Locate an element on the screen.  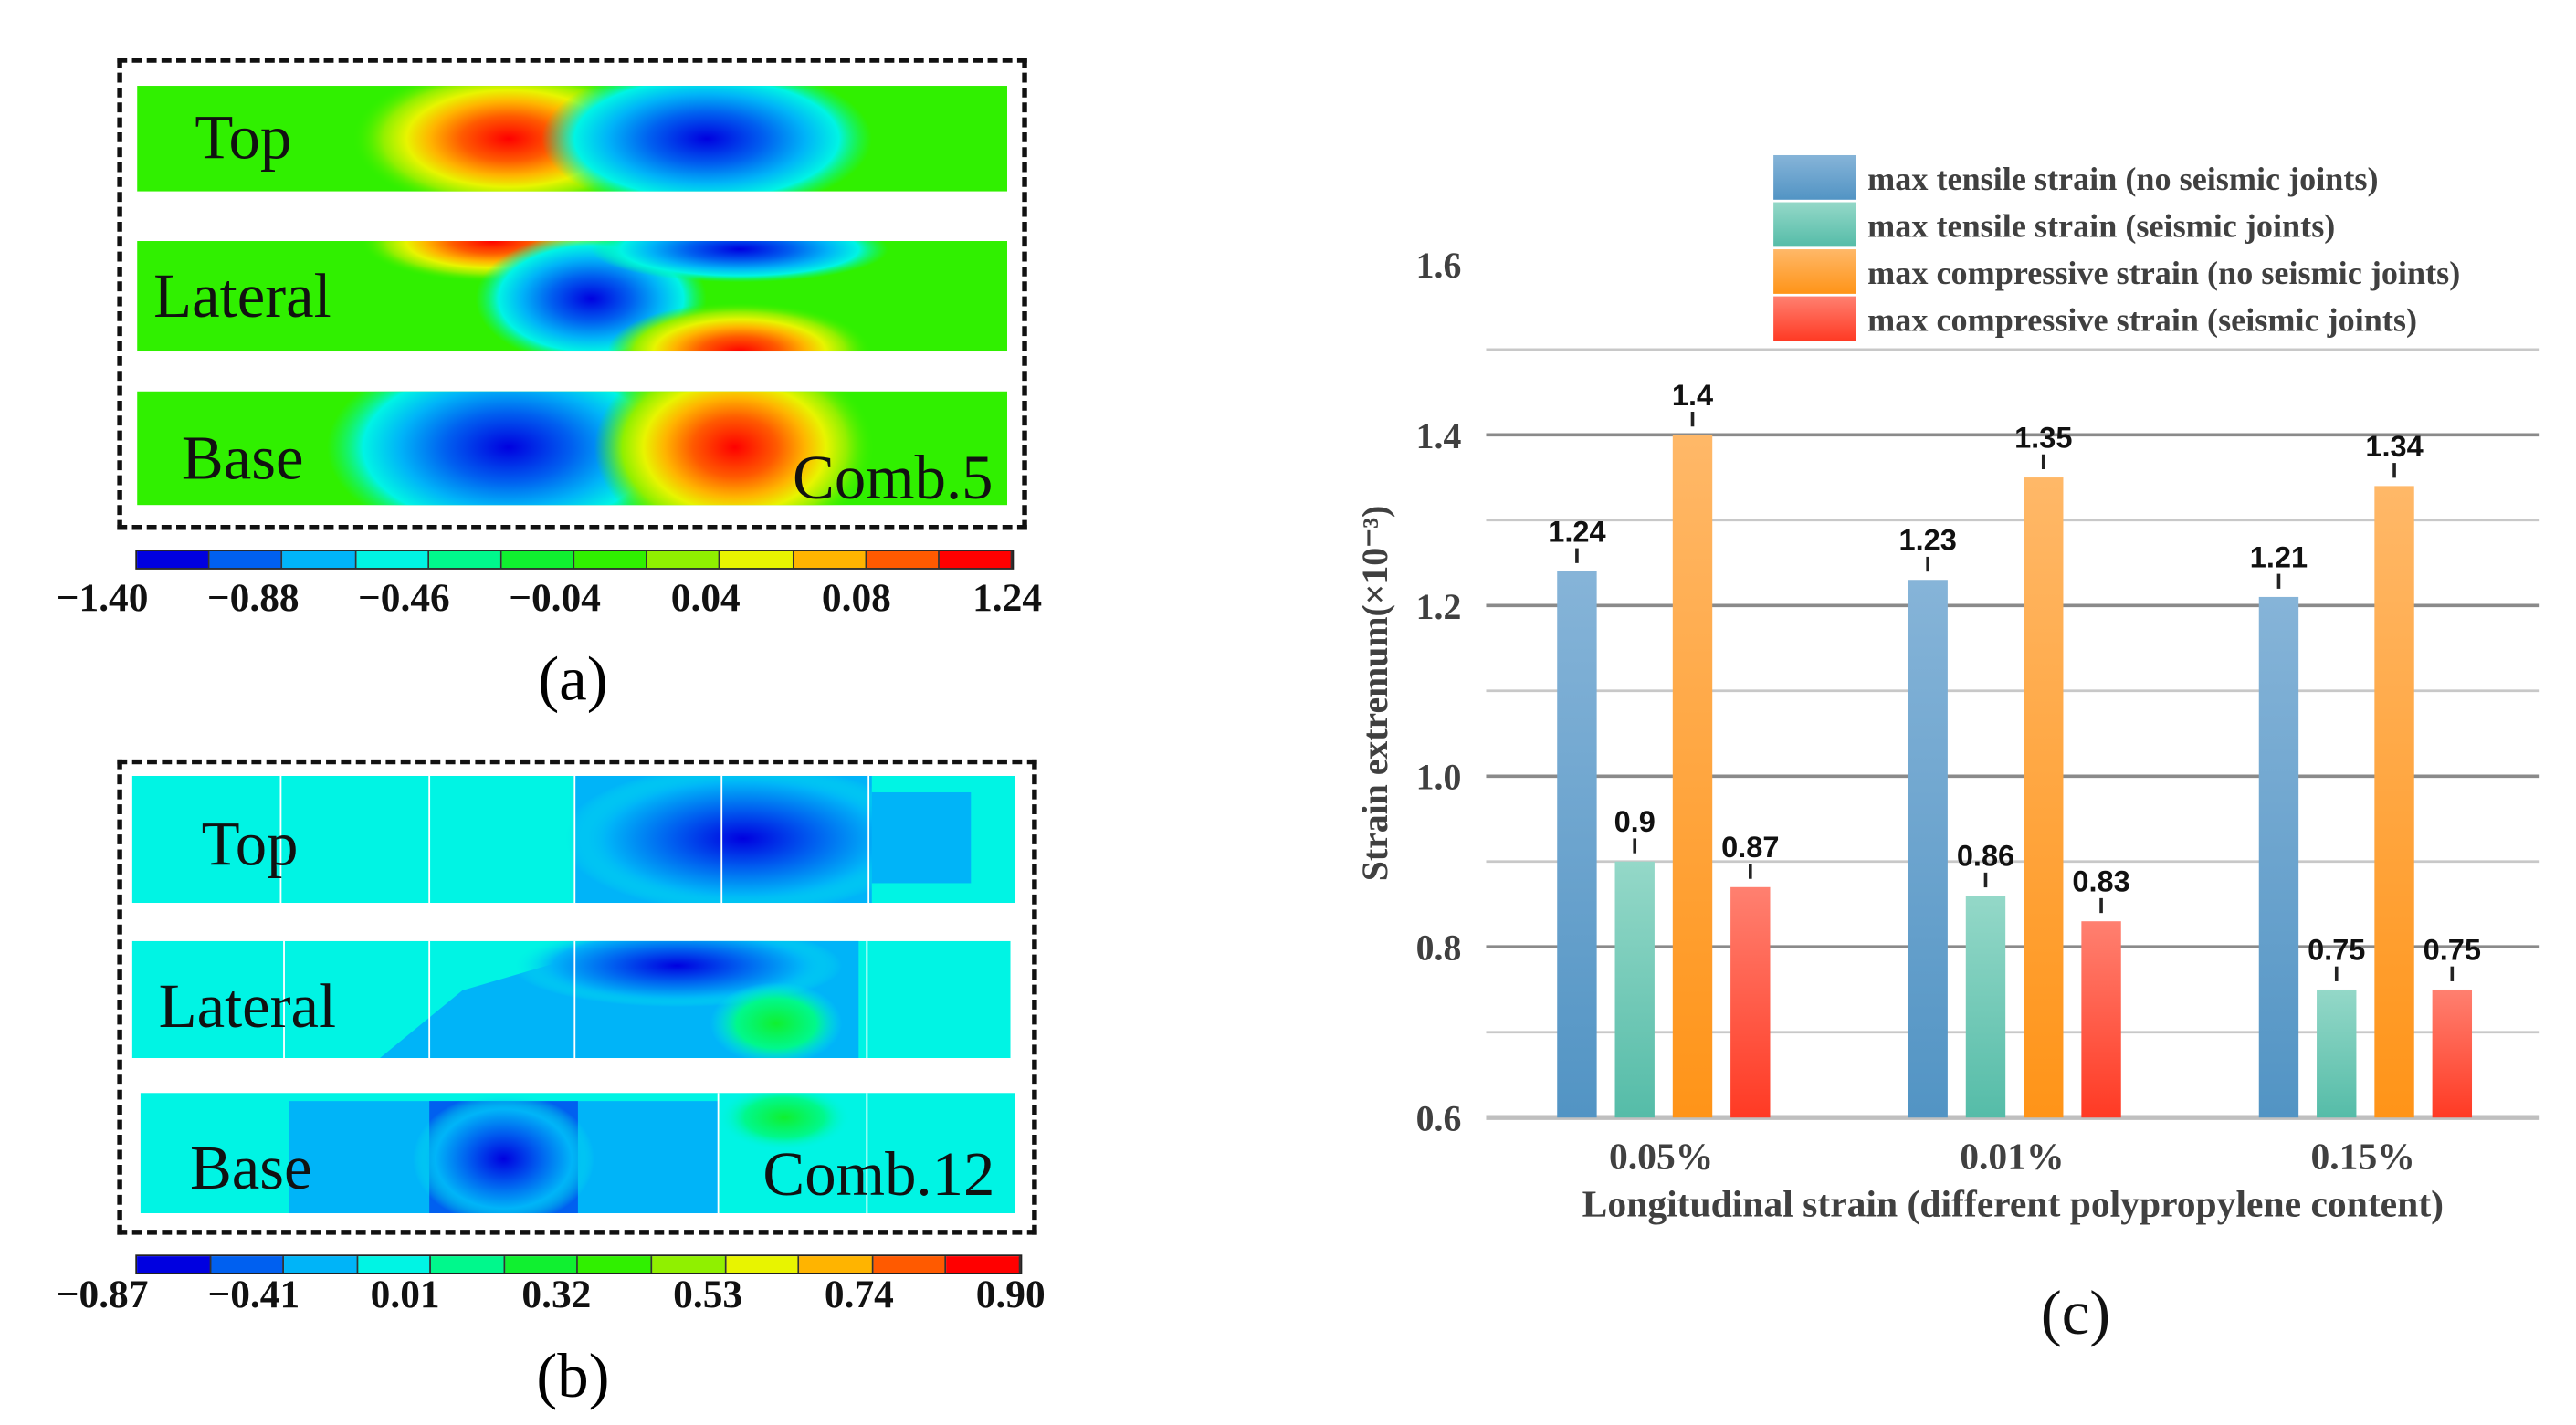
panel-b-frame is located at coordinates (577, 997).